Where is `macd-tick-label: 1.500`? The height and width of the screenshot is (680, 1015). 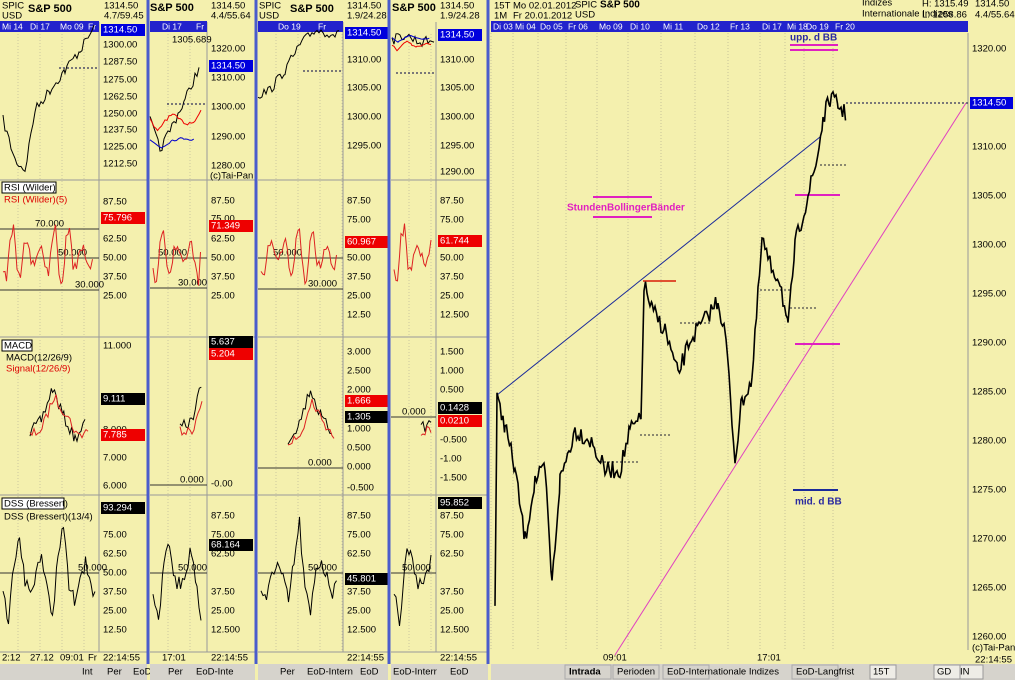 macd-tick-label: 1.500 is located at coordinates (452, 352).